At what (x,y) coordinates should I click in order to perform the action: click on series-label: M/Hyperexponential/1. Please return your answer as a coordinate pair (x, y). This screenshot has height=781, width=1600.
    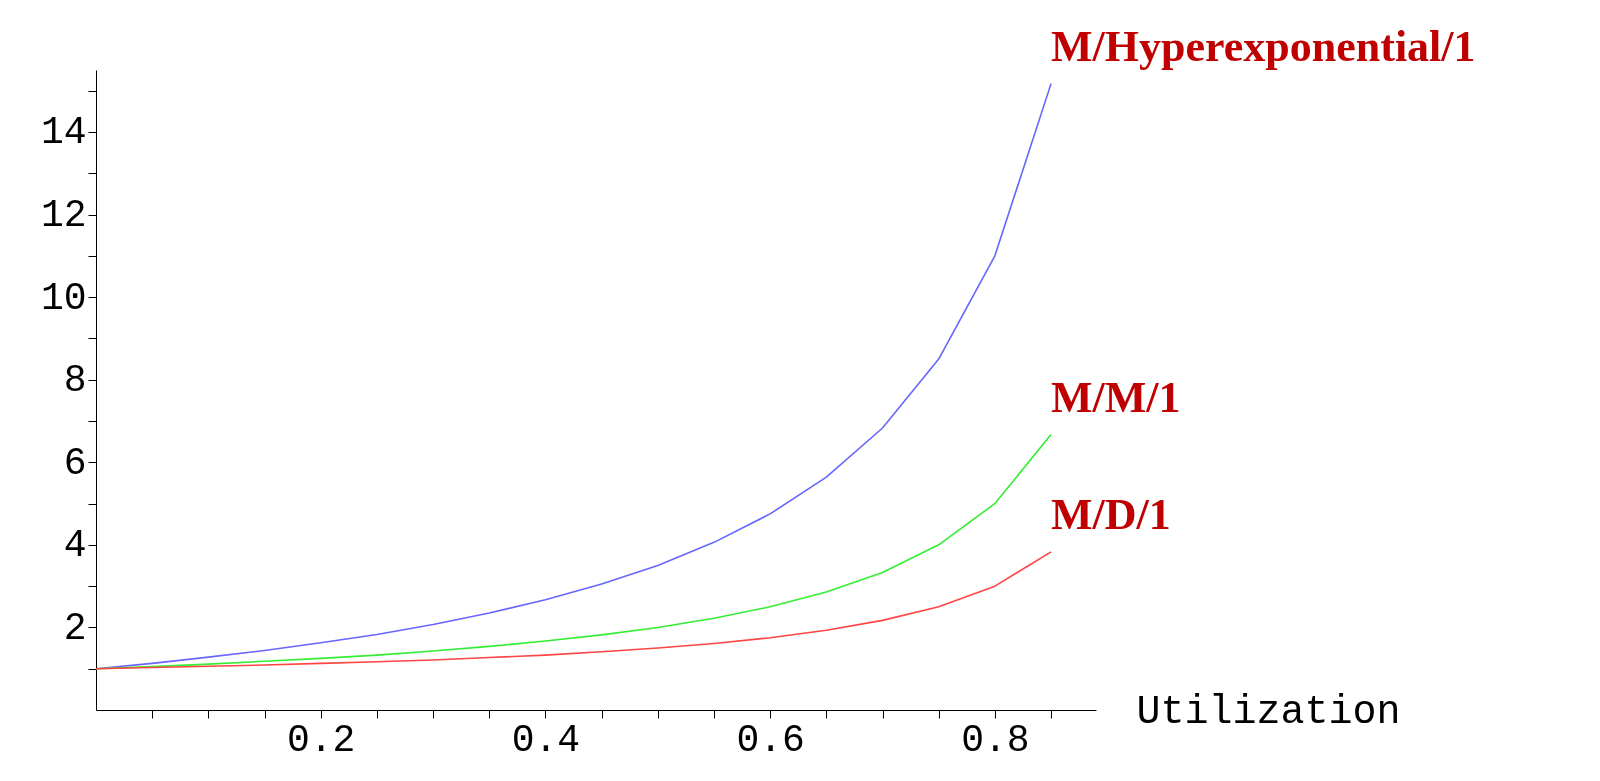
    Looking at the image, I should click on (1263, 46).